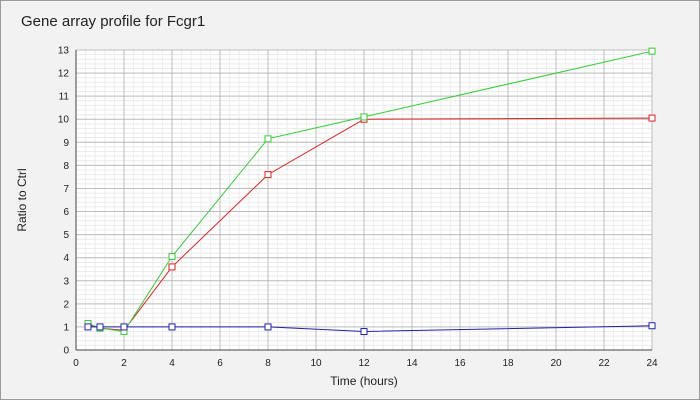 Image resolution: width=700 pixels, height=400 pixels. What do you see at coordinates (268, 363) in the screenshot?
I see `x-tick-label: 8` at bounding box center [268, 363].